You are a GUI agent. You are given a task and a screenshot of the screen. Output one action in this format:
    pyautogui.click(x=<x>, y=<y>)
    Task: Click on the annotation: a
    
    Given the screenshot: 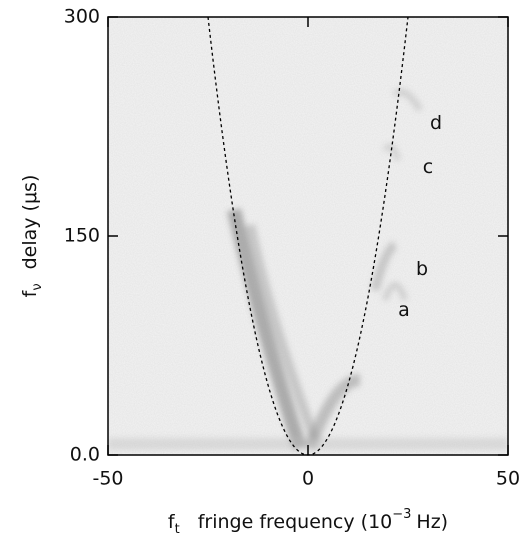 What is the action you would take?
    pyautogui.click(x=404, y=310)
    